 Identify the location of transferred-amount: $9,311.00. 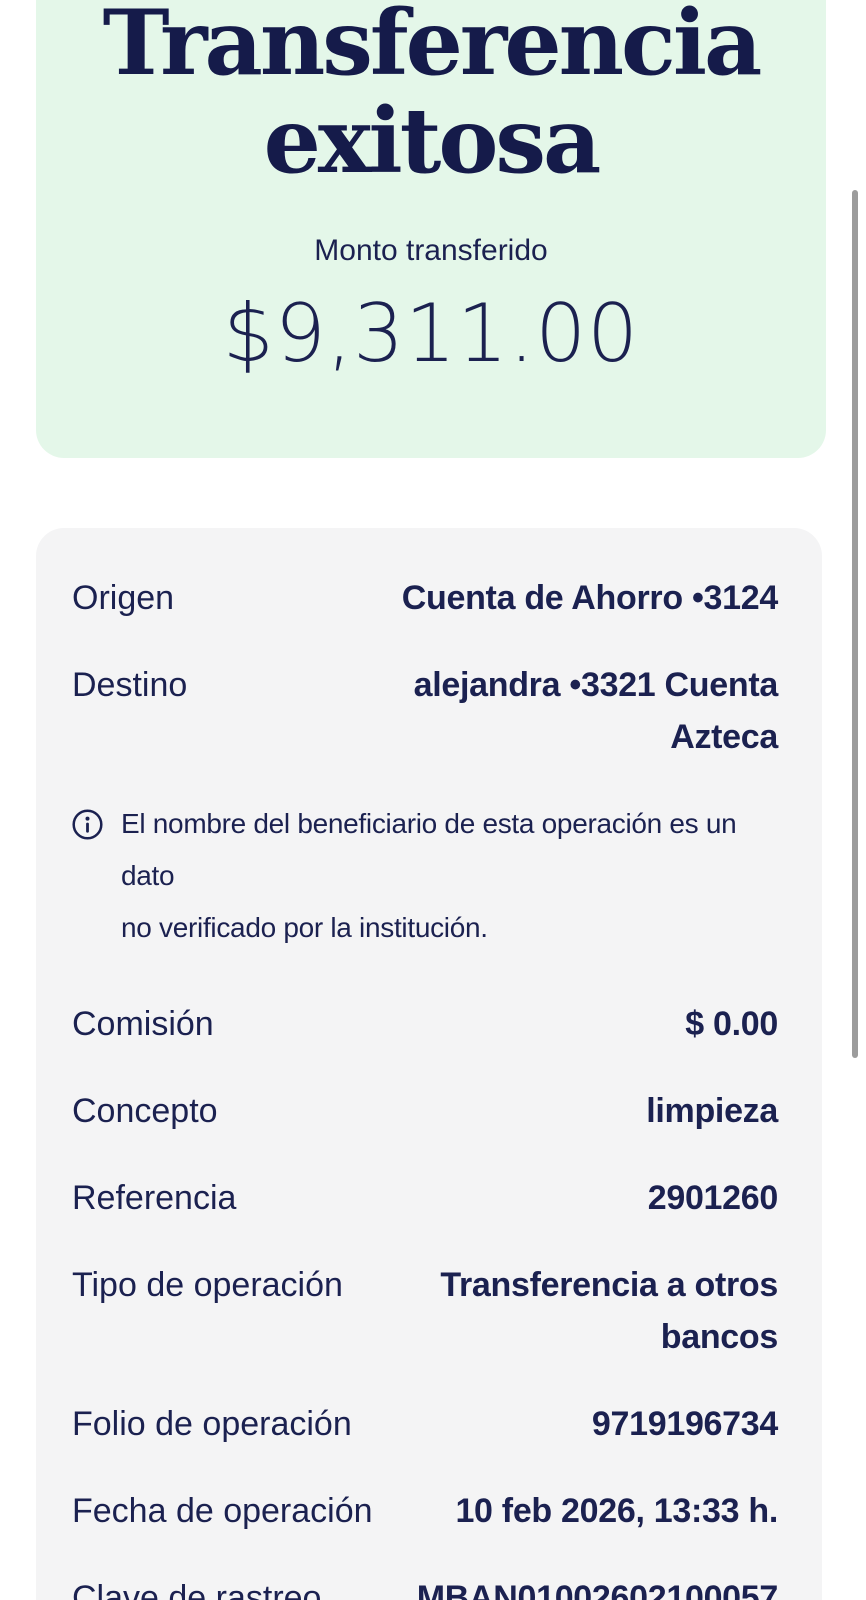
(431, 333).